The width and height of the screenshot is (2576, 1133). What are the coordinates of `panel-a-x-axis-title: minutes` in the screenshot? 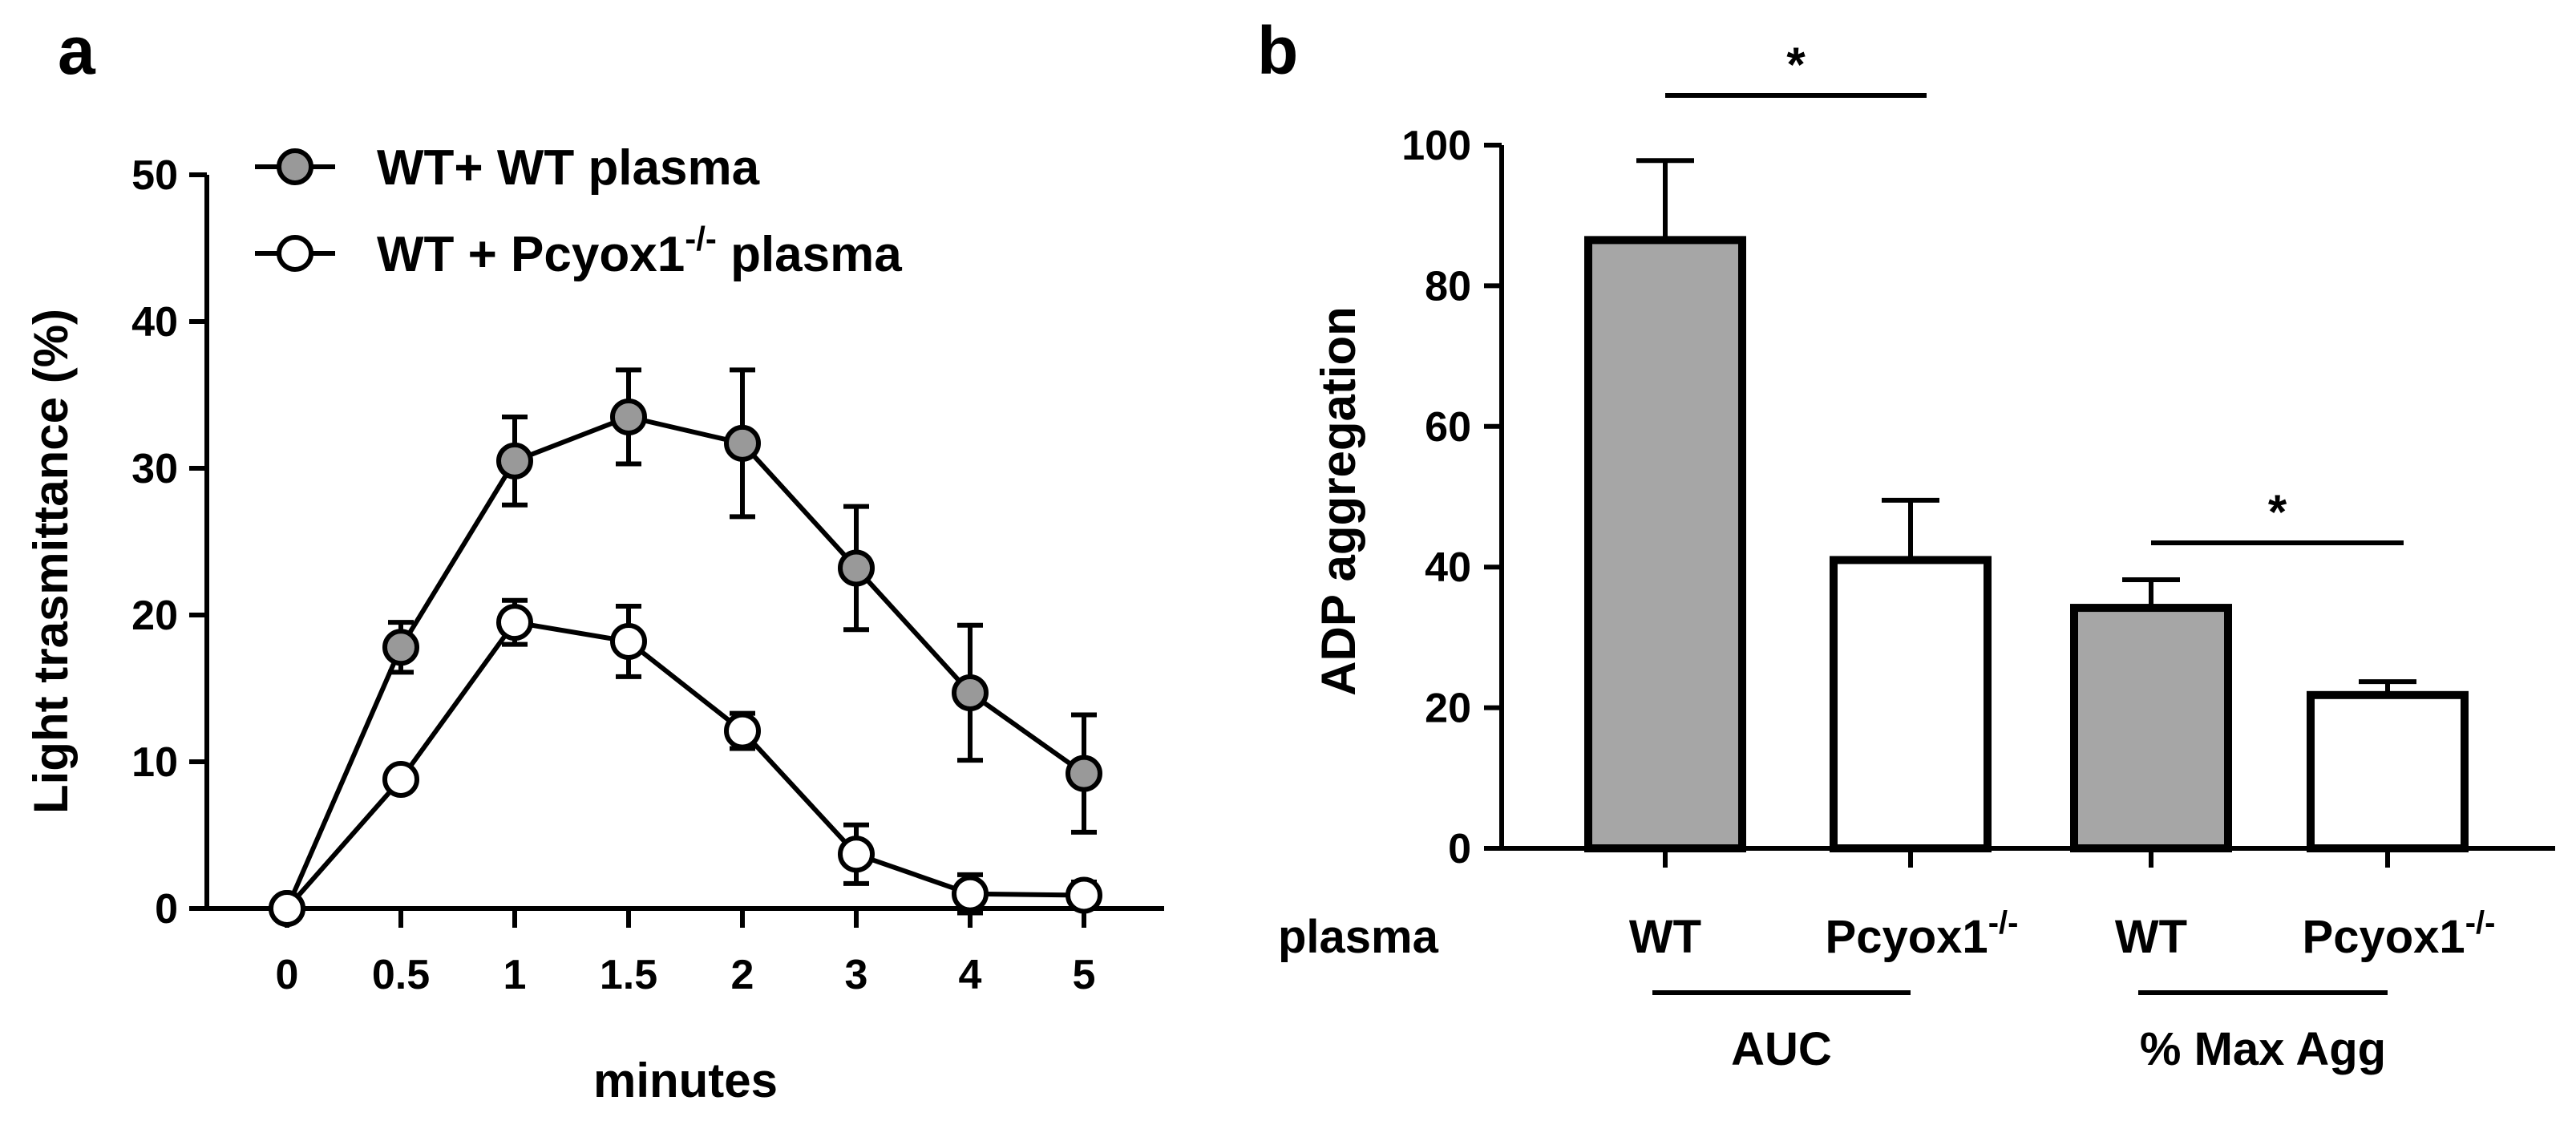 It's located at (685, 1080).